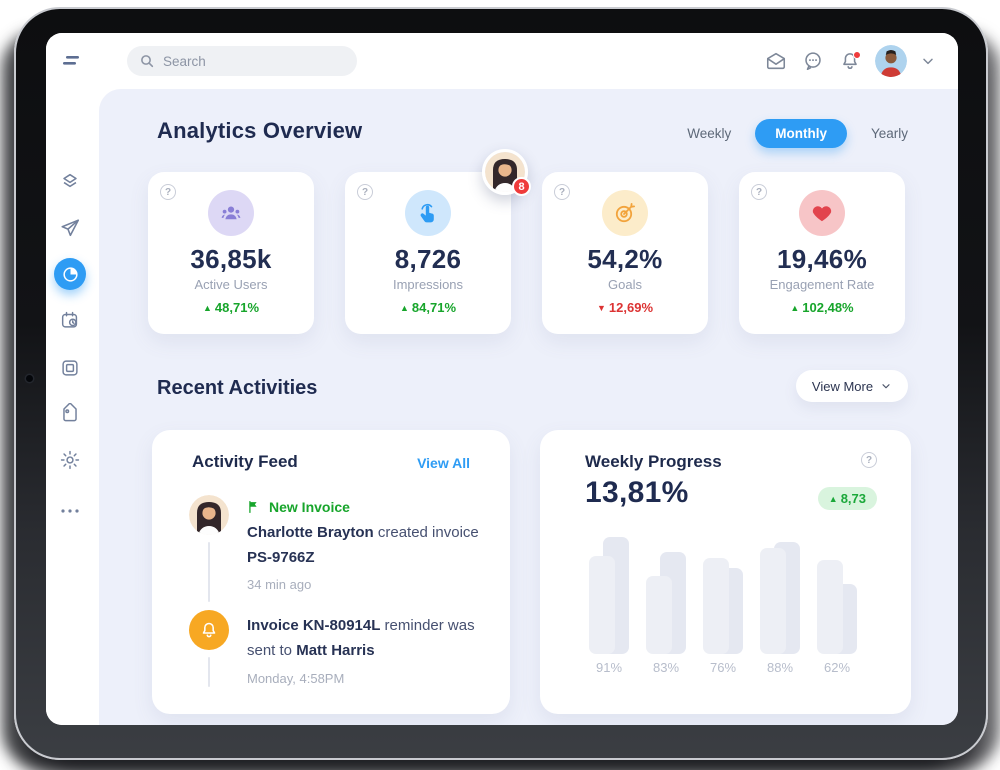  What do you see at coordinates (780, 667) in the screenshot?
I see `bar-label: 88%` at bounding box center [780, 667].